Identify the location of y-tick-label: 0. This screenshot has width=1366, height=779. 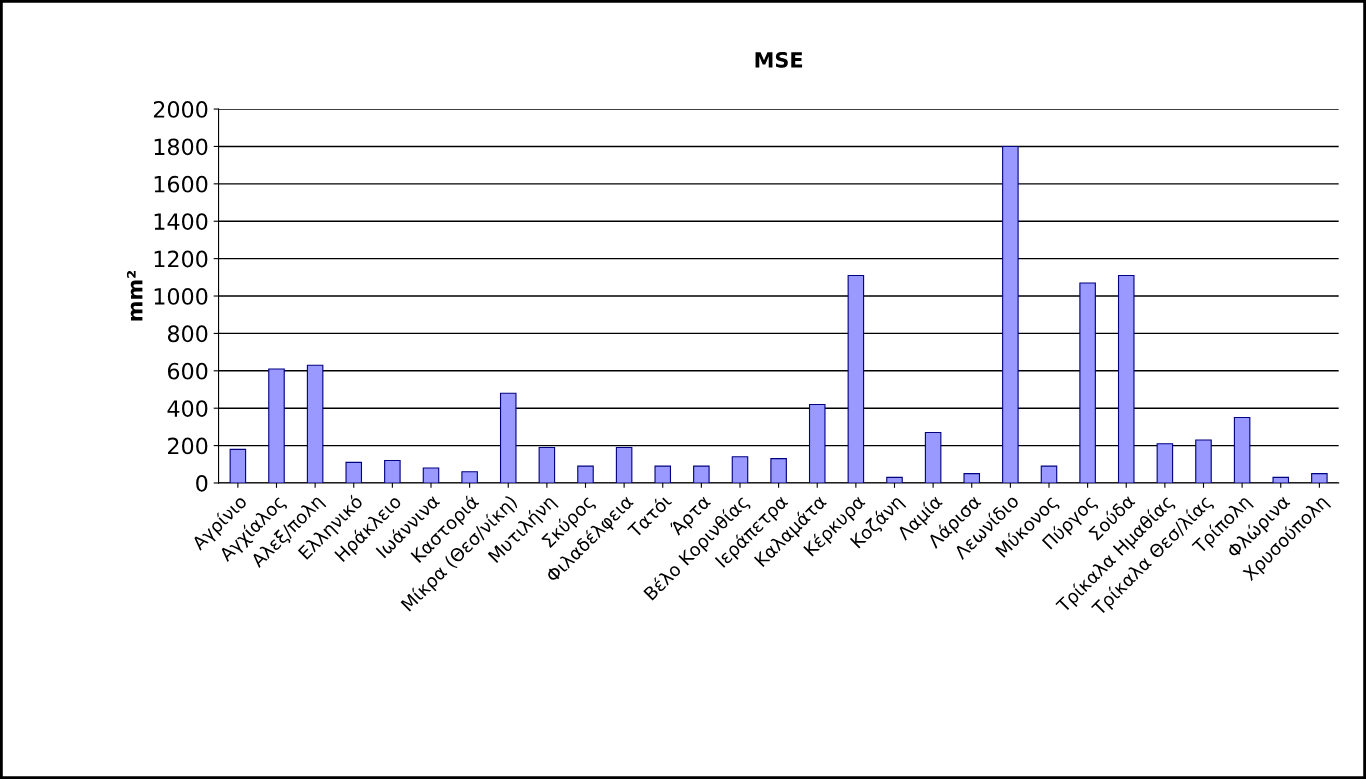
(202, 483).